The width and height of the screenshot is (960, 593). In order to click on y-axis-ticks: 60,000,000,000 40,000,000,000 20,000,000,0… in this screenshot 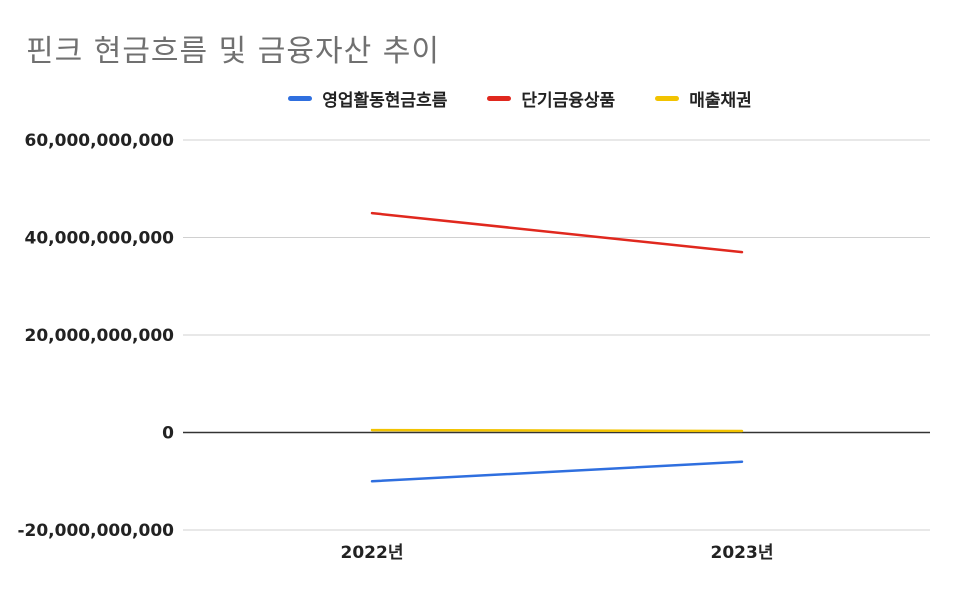, I will do `click(95, 336)`.